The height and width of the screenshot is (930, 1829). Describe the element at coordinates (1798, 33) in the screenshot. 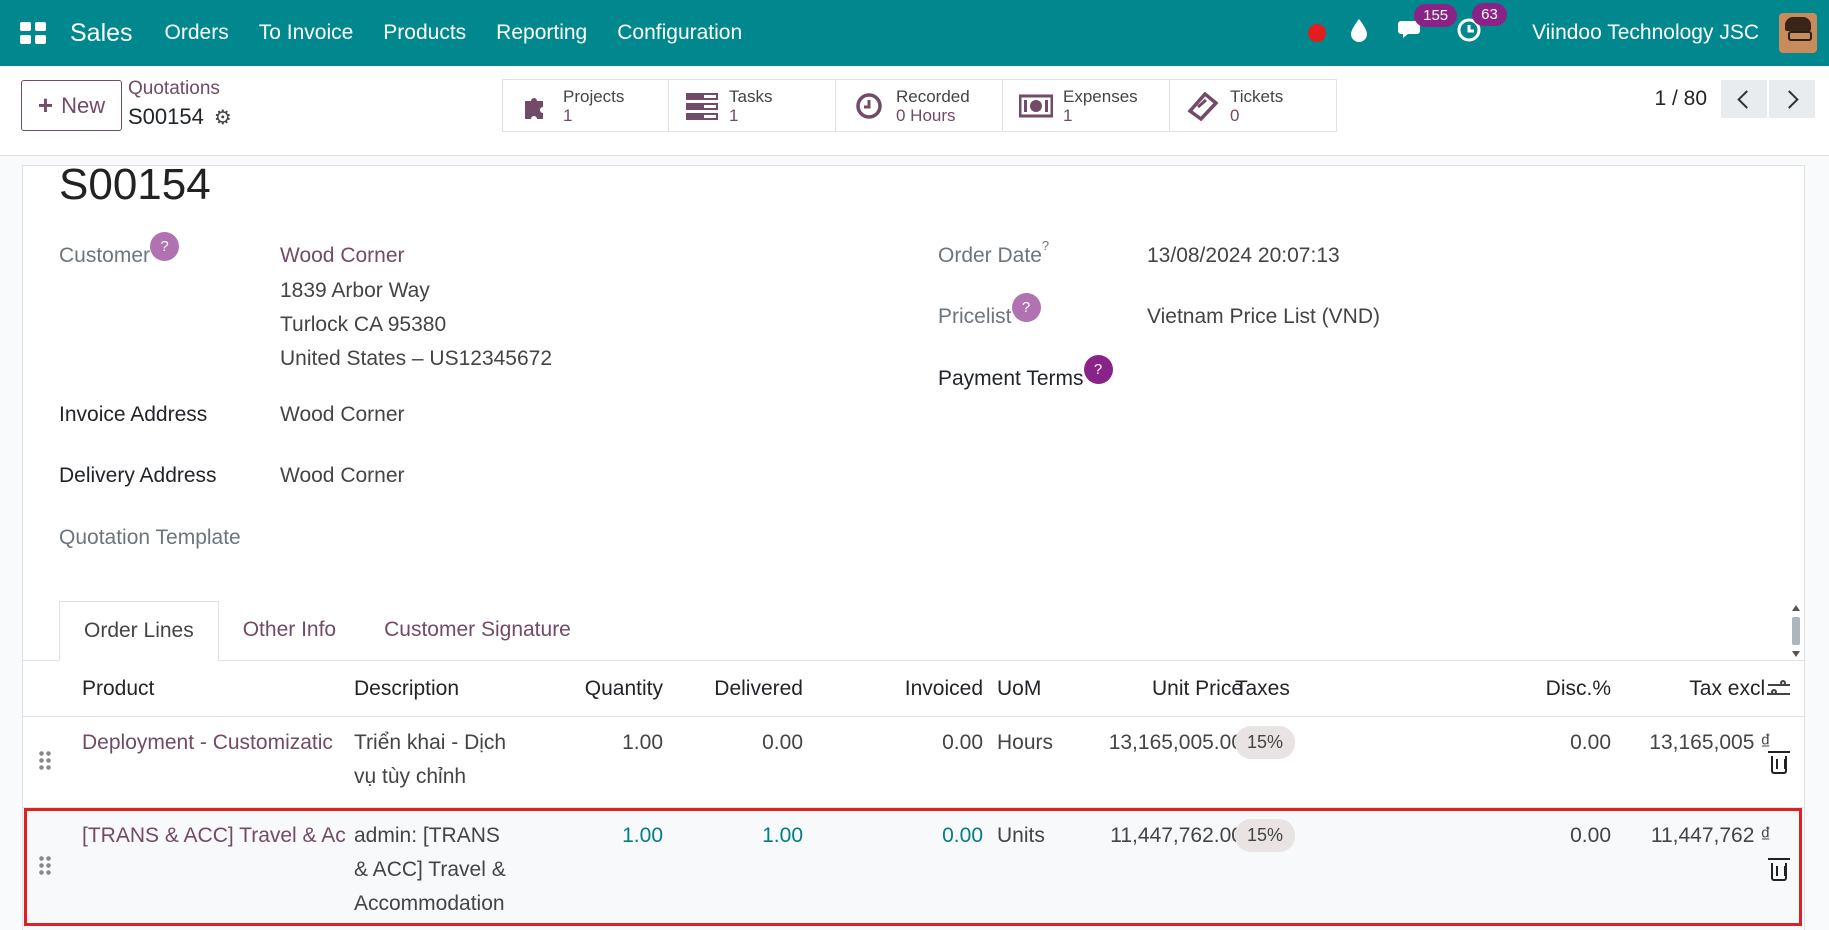

I see `user-avatar` at that location.